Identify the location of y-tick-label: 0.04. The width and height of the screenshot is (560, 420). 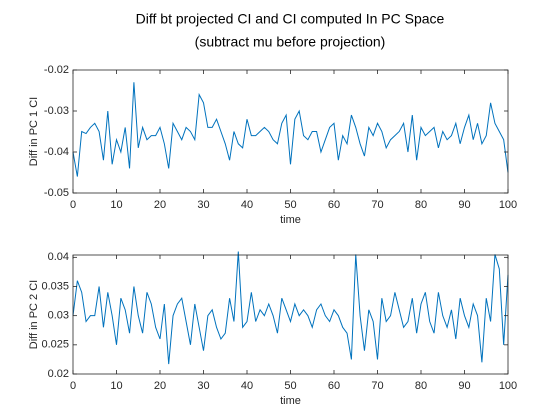
(58, 257).